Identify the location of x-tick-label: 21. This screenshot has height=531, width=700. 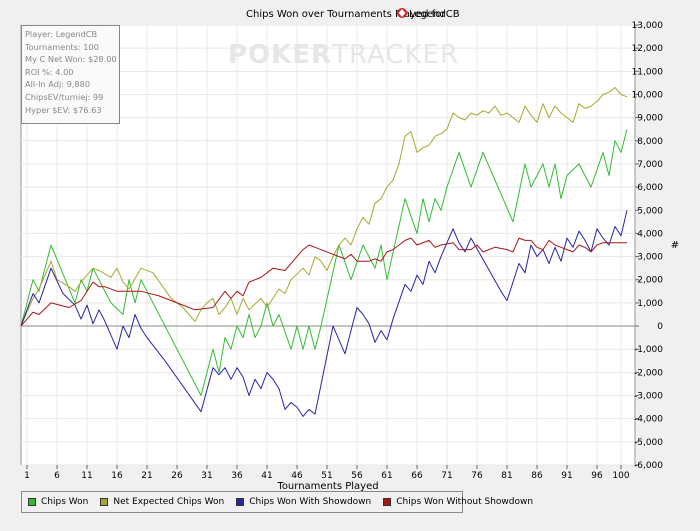
(146, 476).